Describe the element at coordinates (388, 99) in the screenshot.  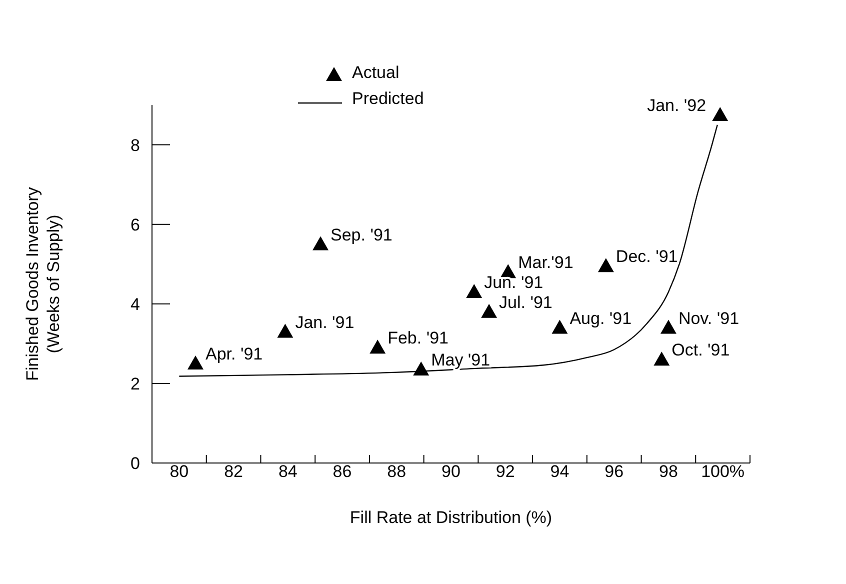
I see `legend-label: Predicted` at that location.